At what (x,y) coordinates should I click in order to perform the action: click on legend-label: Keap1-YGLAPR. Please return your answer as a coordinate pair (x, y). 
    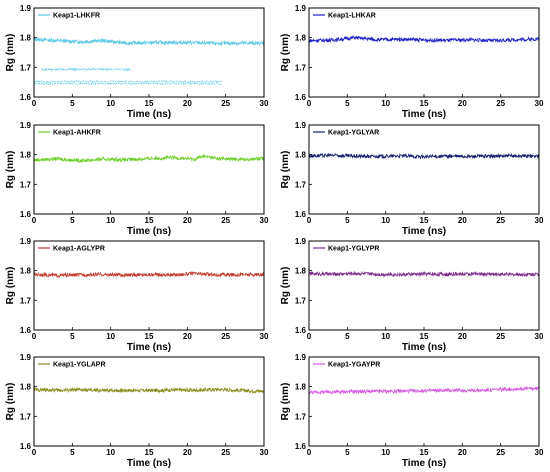
    Looking at the image, I should click on (79, 365).